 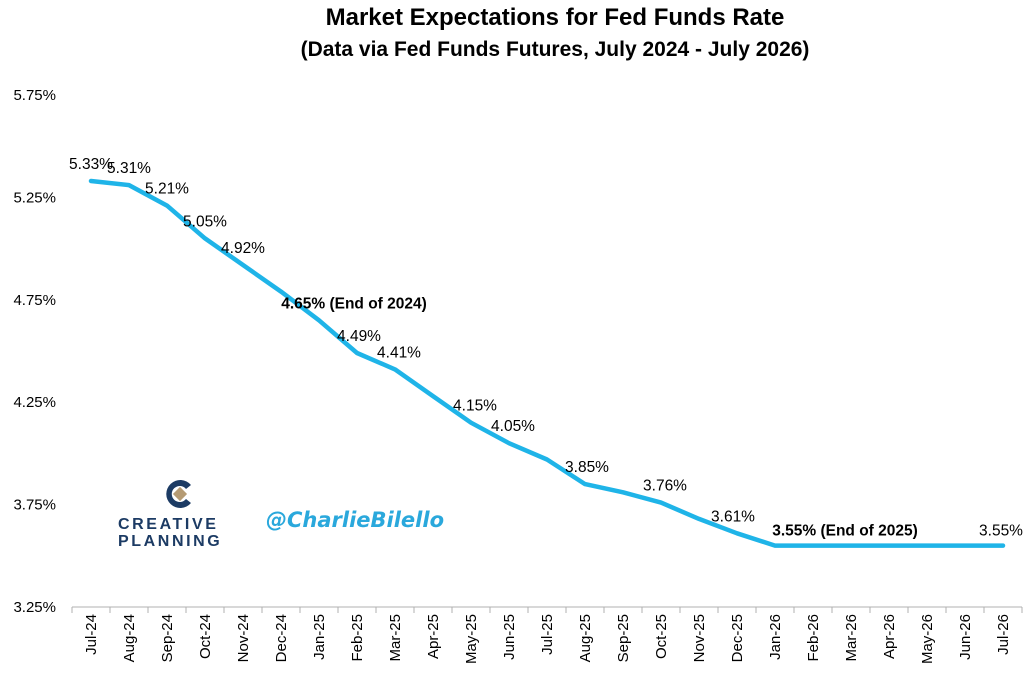 What do you see at coordinates (34, 351) in the screenshot?
I see `y-axis: 3.25% 3.75% 4.25% 4.75% 5.25% 5.75%` at bounding box center [34, 351].